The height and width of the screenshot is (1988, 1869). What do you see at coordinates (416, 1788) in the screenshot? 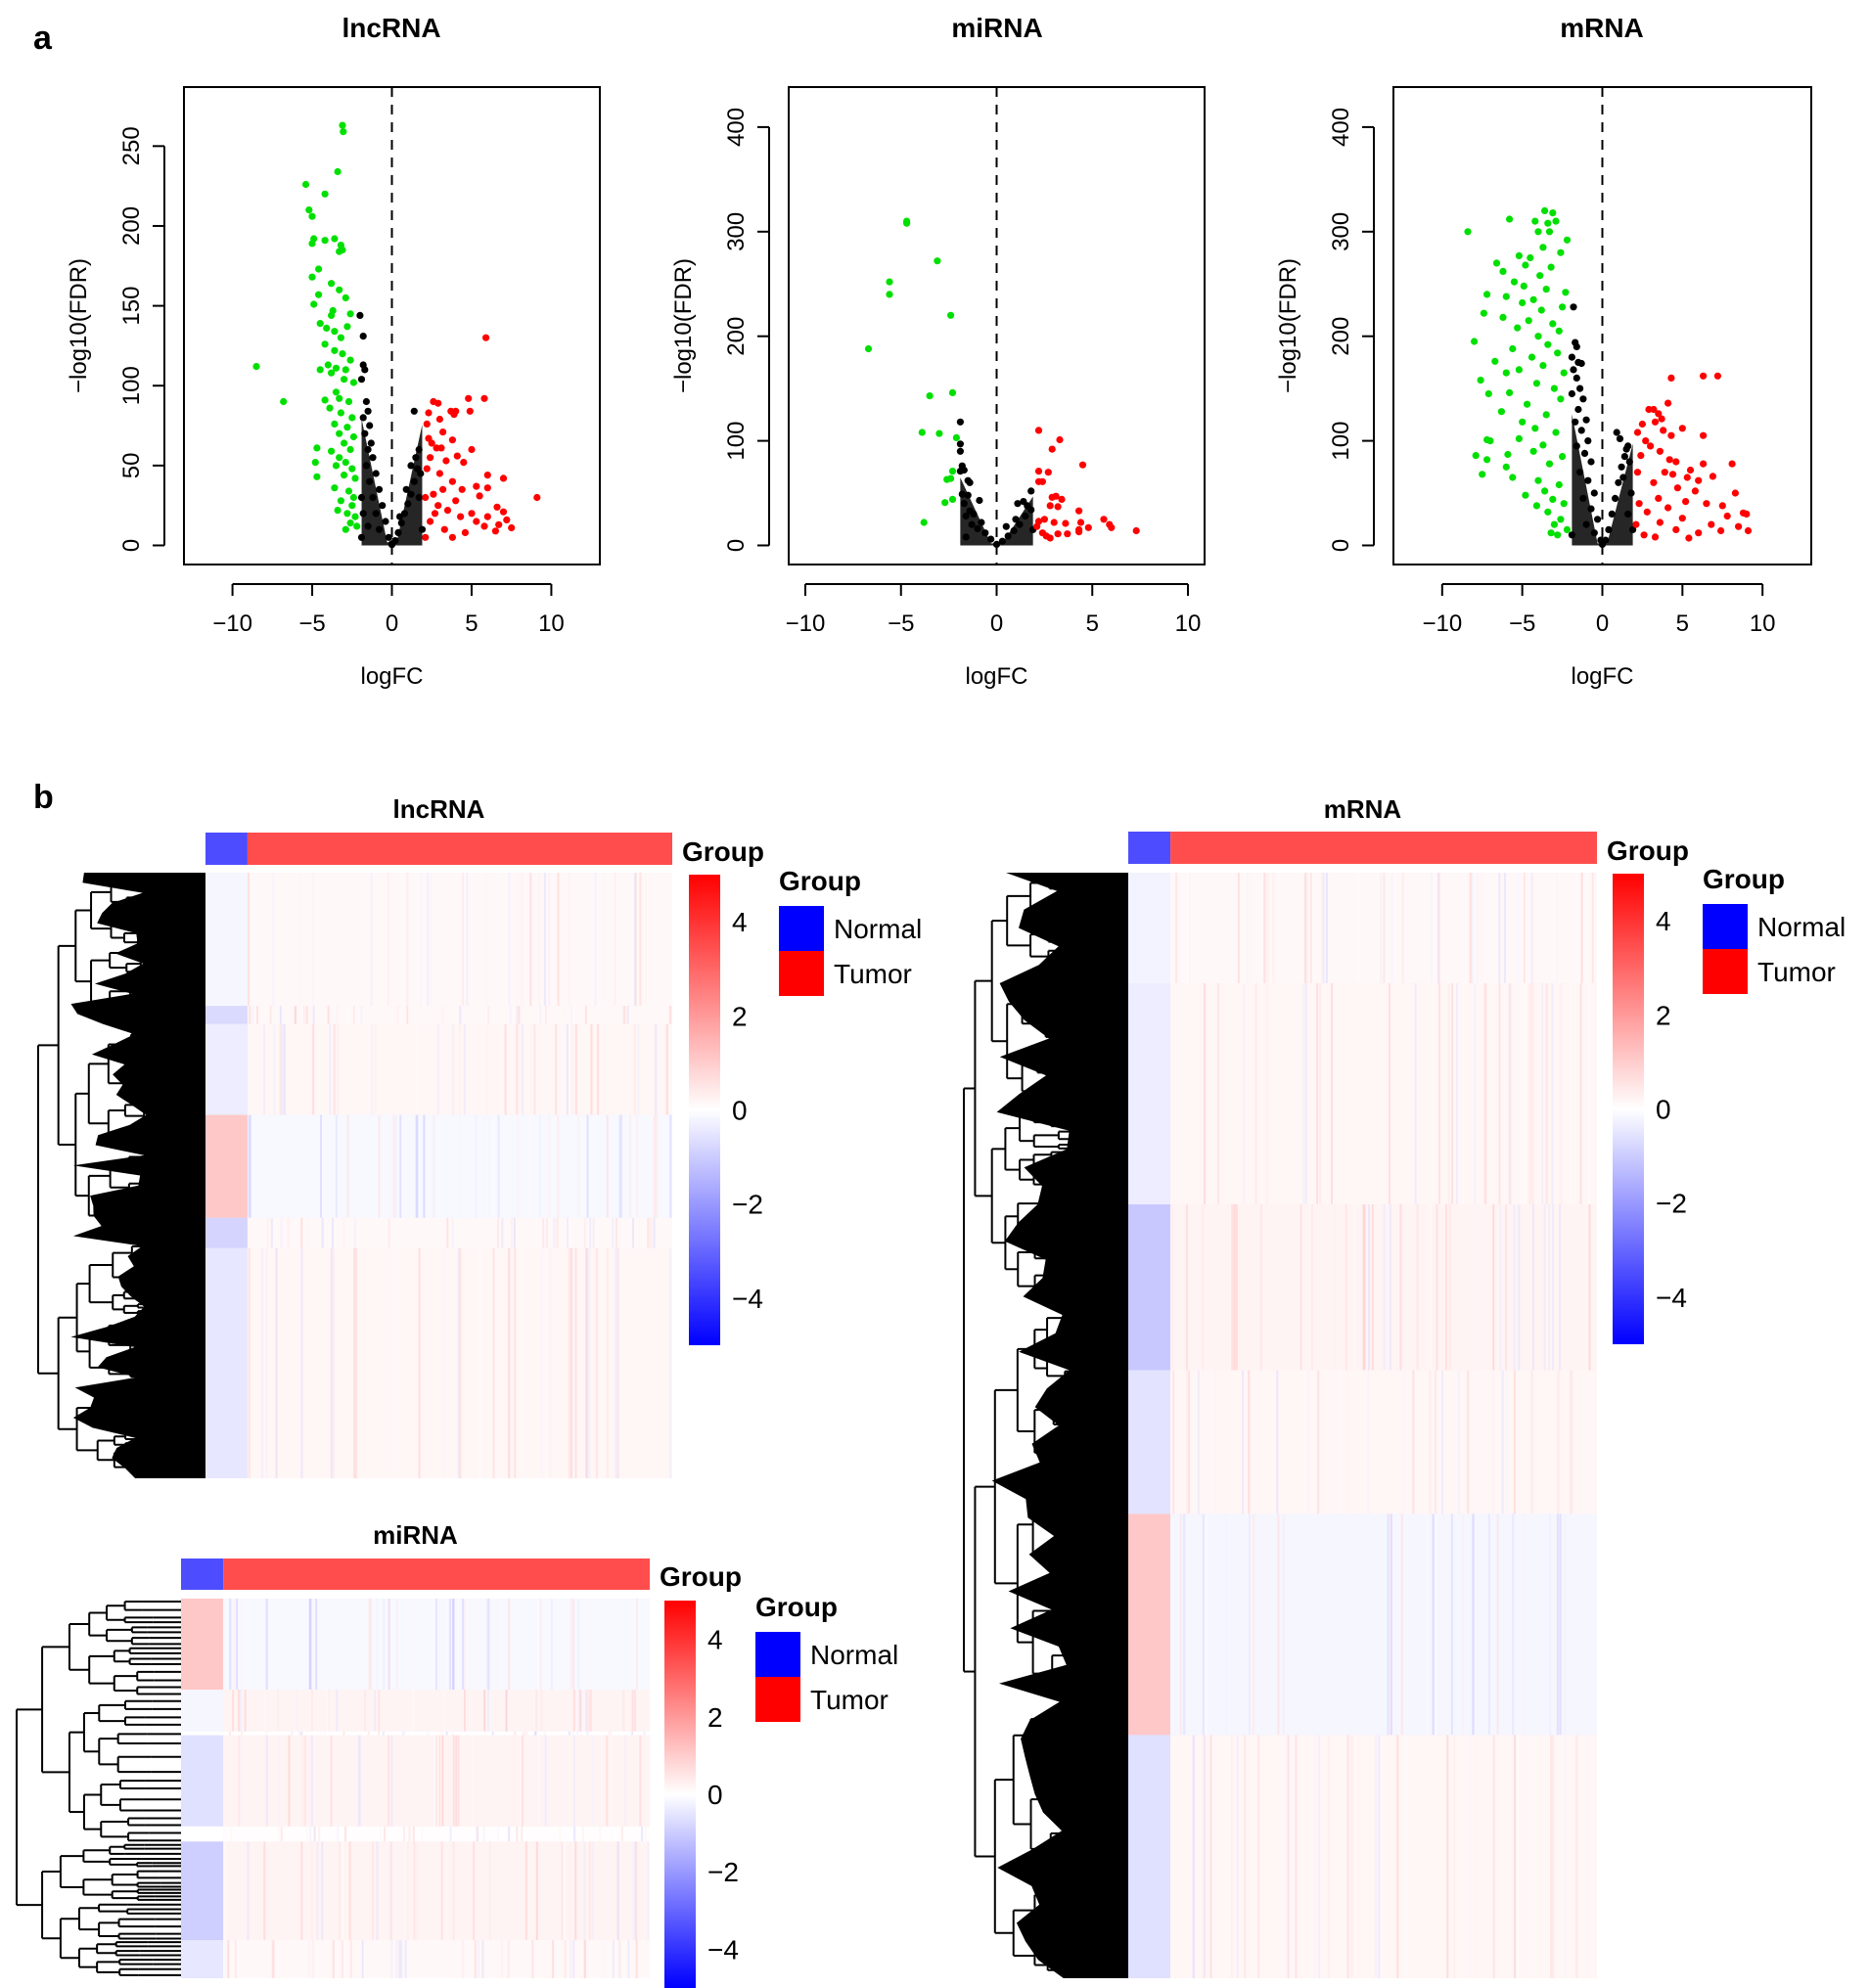
I see `heatmap-cells` at bounding box center [416, 1788].